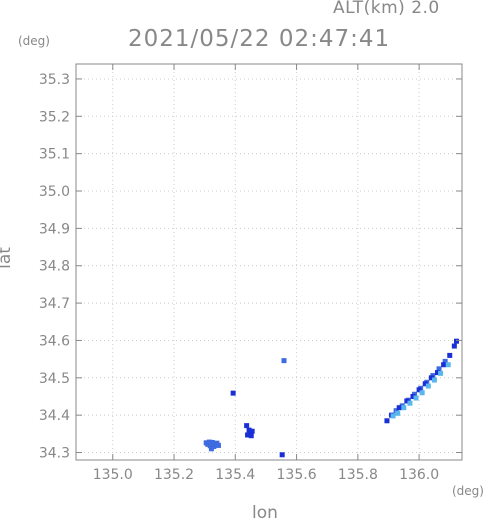 This screenshot has height=523, width=491. What do you see at coordinates (174, 475) in the screenshot?
I see `x-tick-label: 135.2` at bounding box center [174, 475].